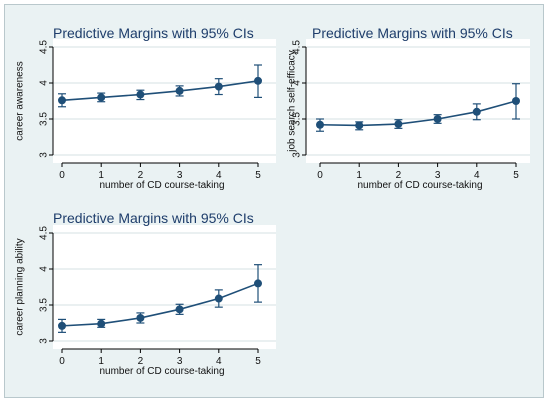 This screenshot has width=550, height=403. What do you see at coordinates (20, 286) in the screenshot?
I see `y-axis-label: career planning ability` at bounding box center [20, 286].